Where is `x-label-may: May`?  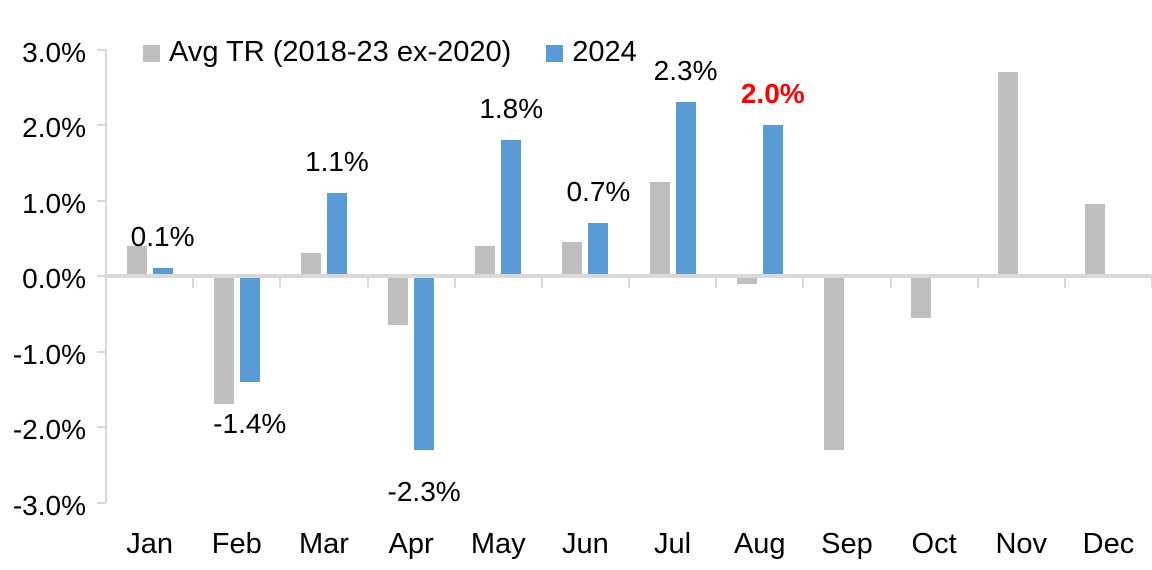 x-label-may: May is located at coordinates (498, 544).